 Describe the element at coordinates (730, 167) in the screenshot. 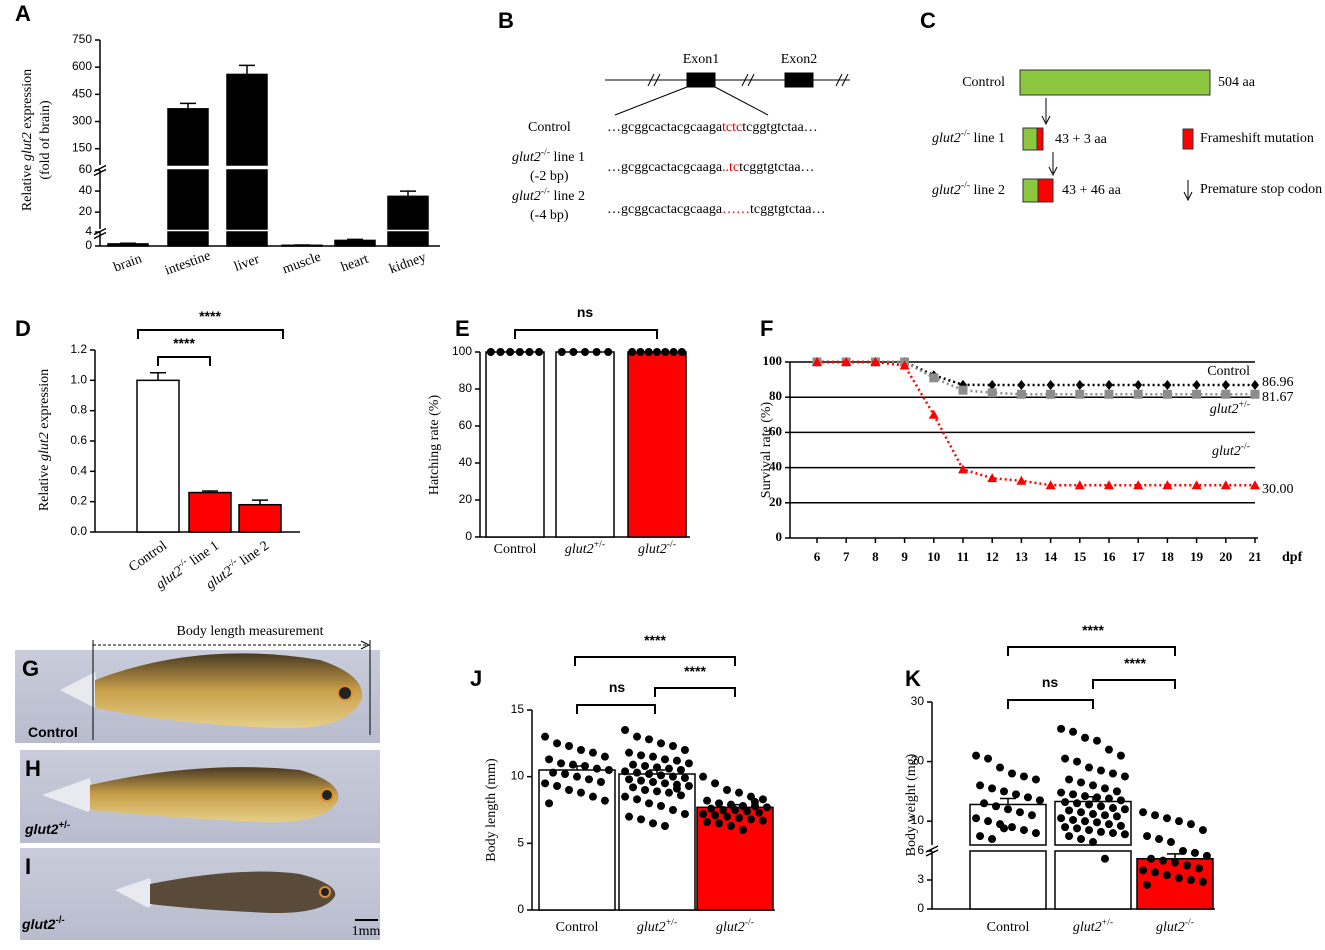

I see `sequence-part: ..tc` at that location.